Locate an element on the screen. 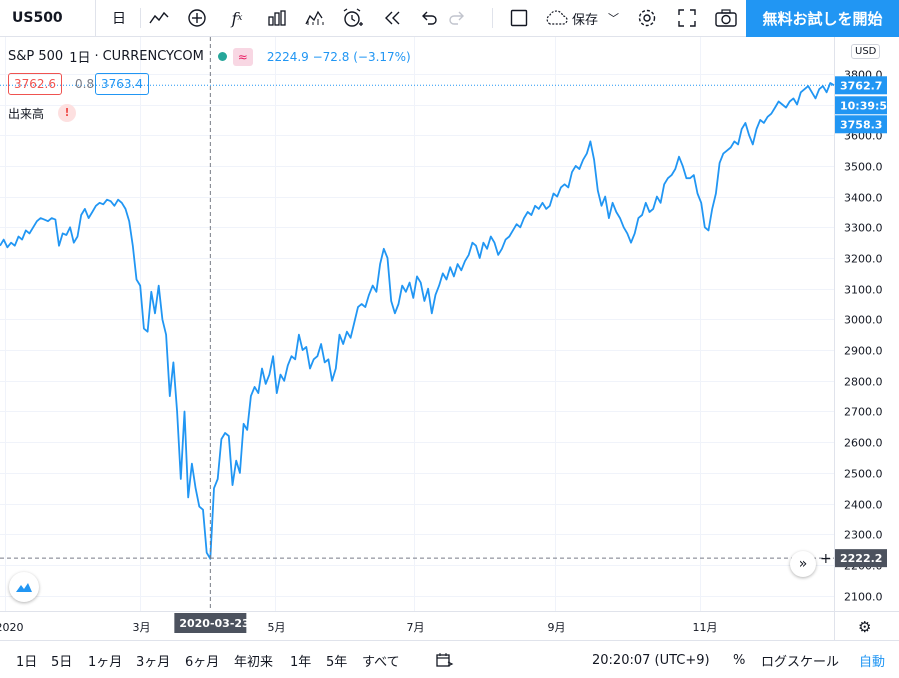  save-button: 保存 ﹀ is located at coordinates (586, 18).